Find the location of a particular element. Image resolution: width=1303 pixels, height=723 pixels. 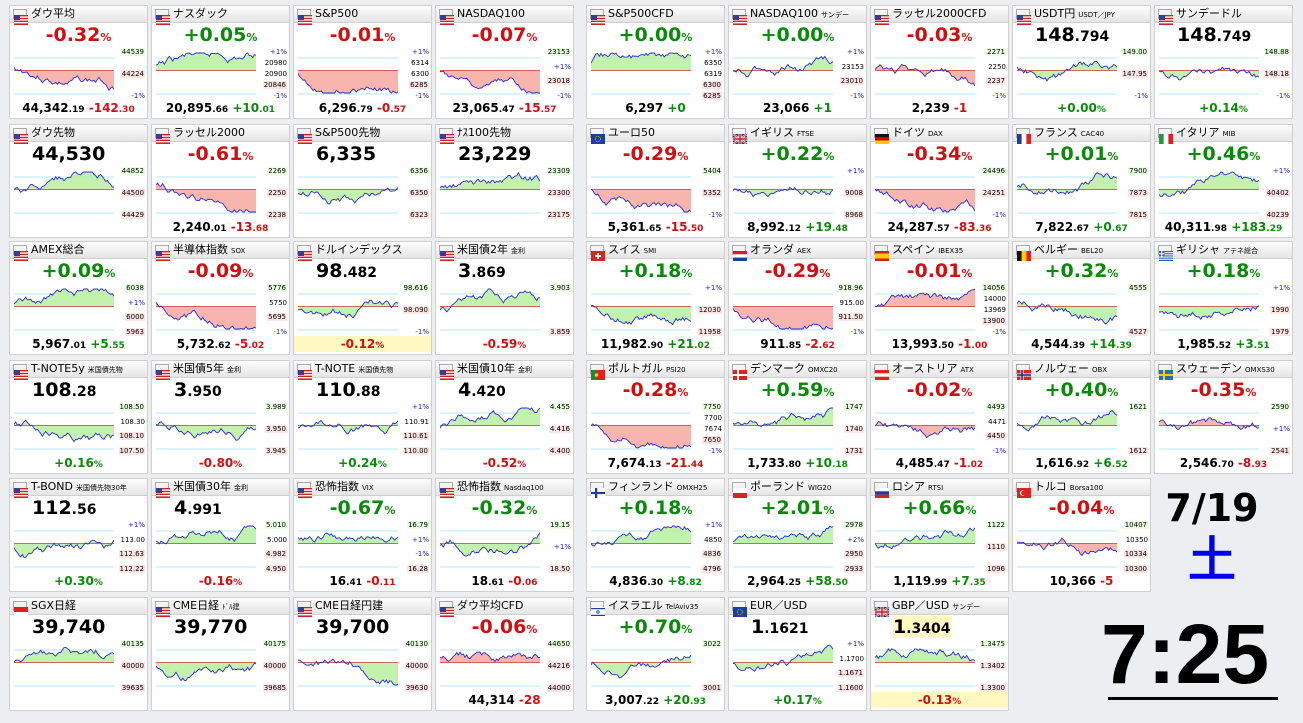

tile-title: USDT円 USDT／JPY is located at coordinates (1074, 13).